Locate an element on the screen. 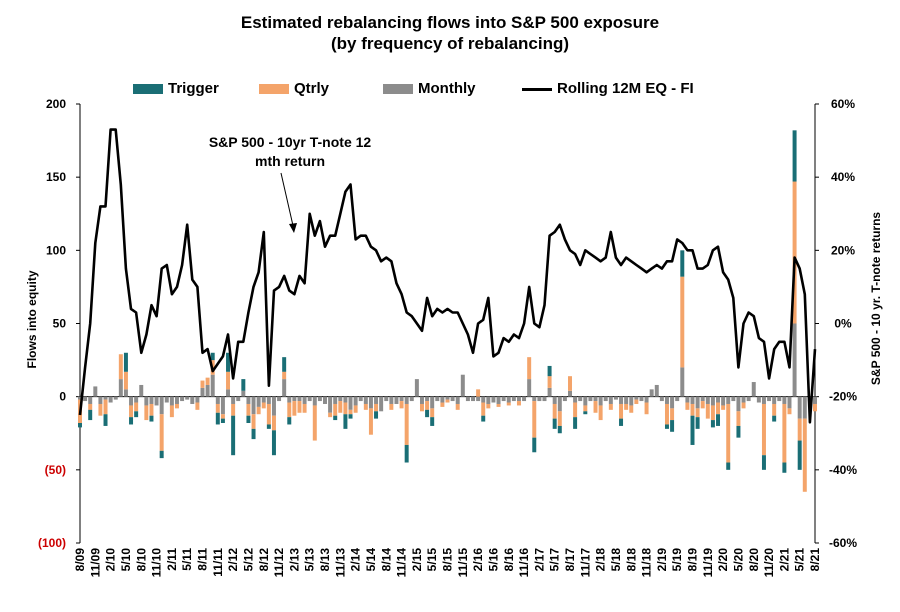  y-tick-label: 200 is located at coordinates (56, 104).